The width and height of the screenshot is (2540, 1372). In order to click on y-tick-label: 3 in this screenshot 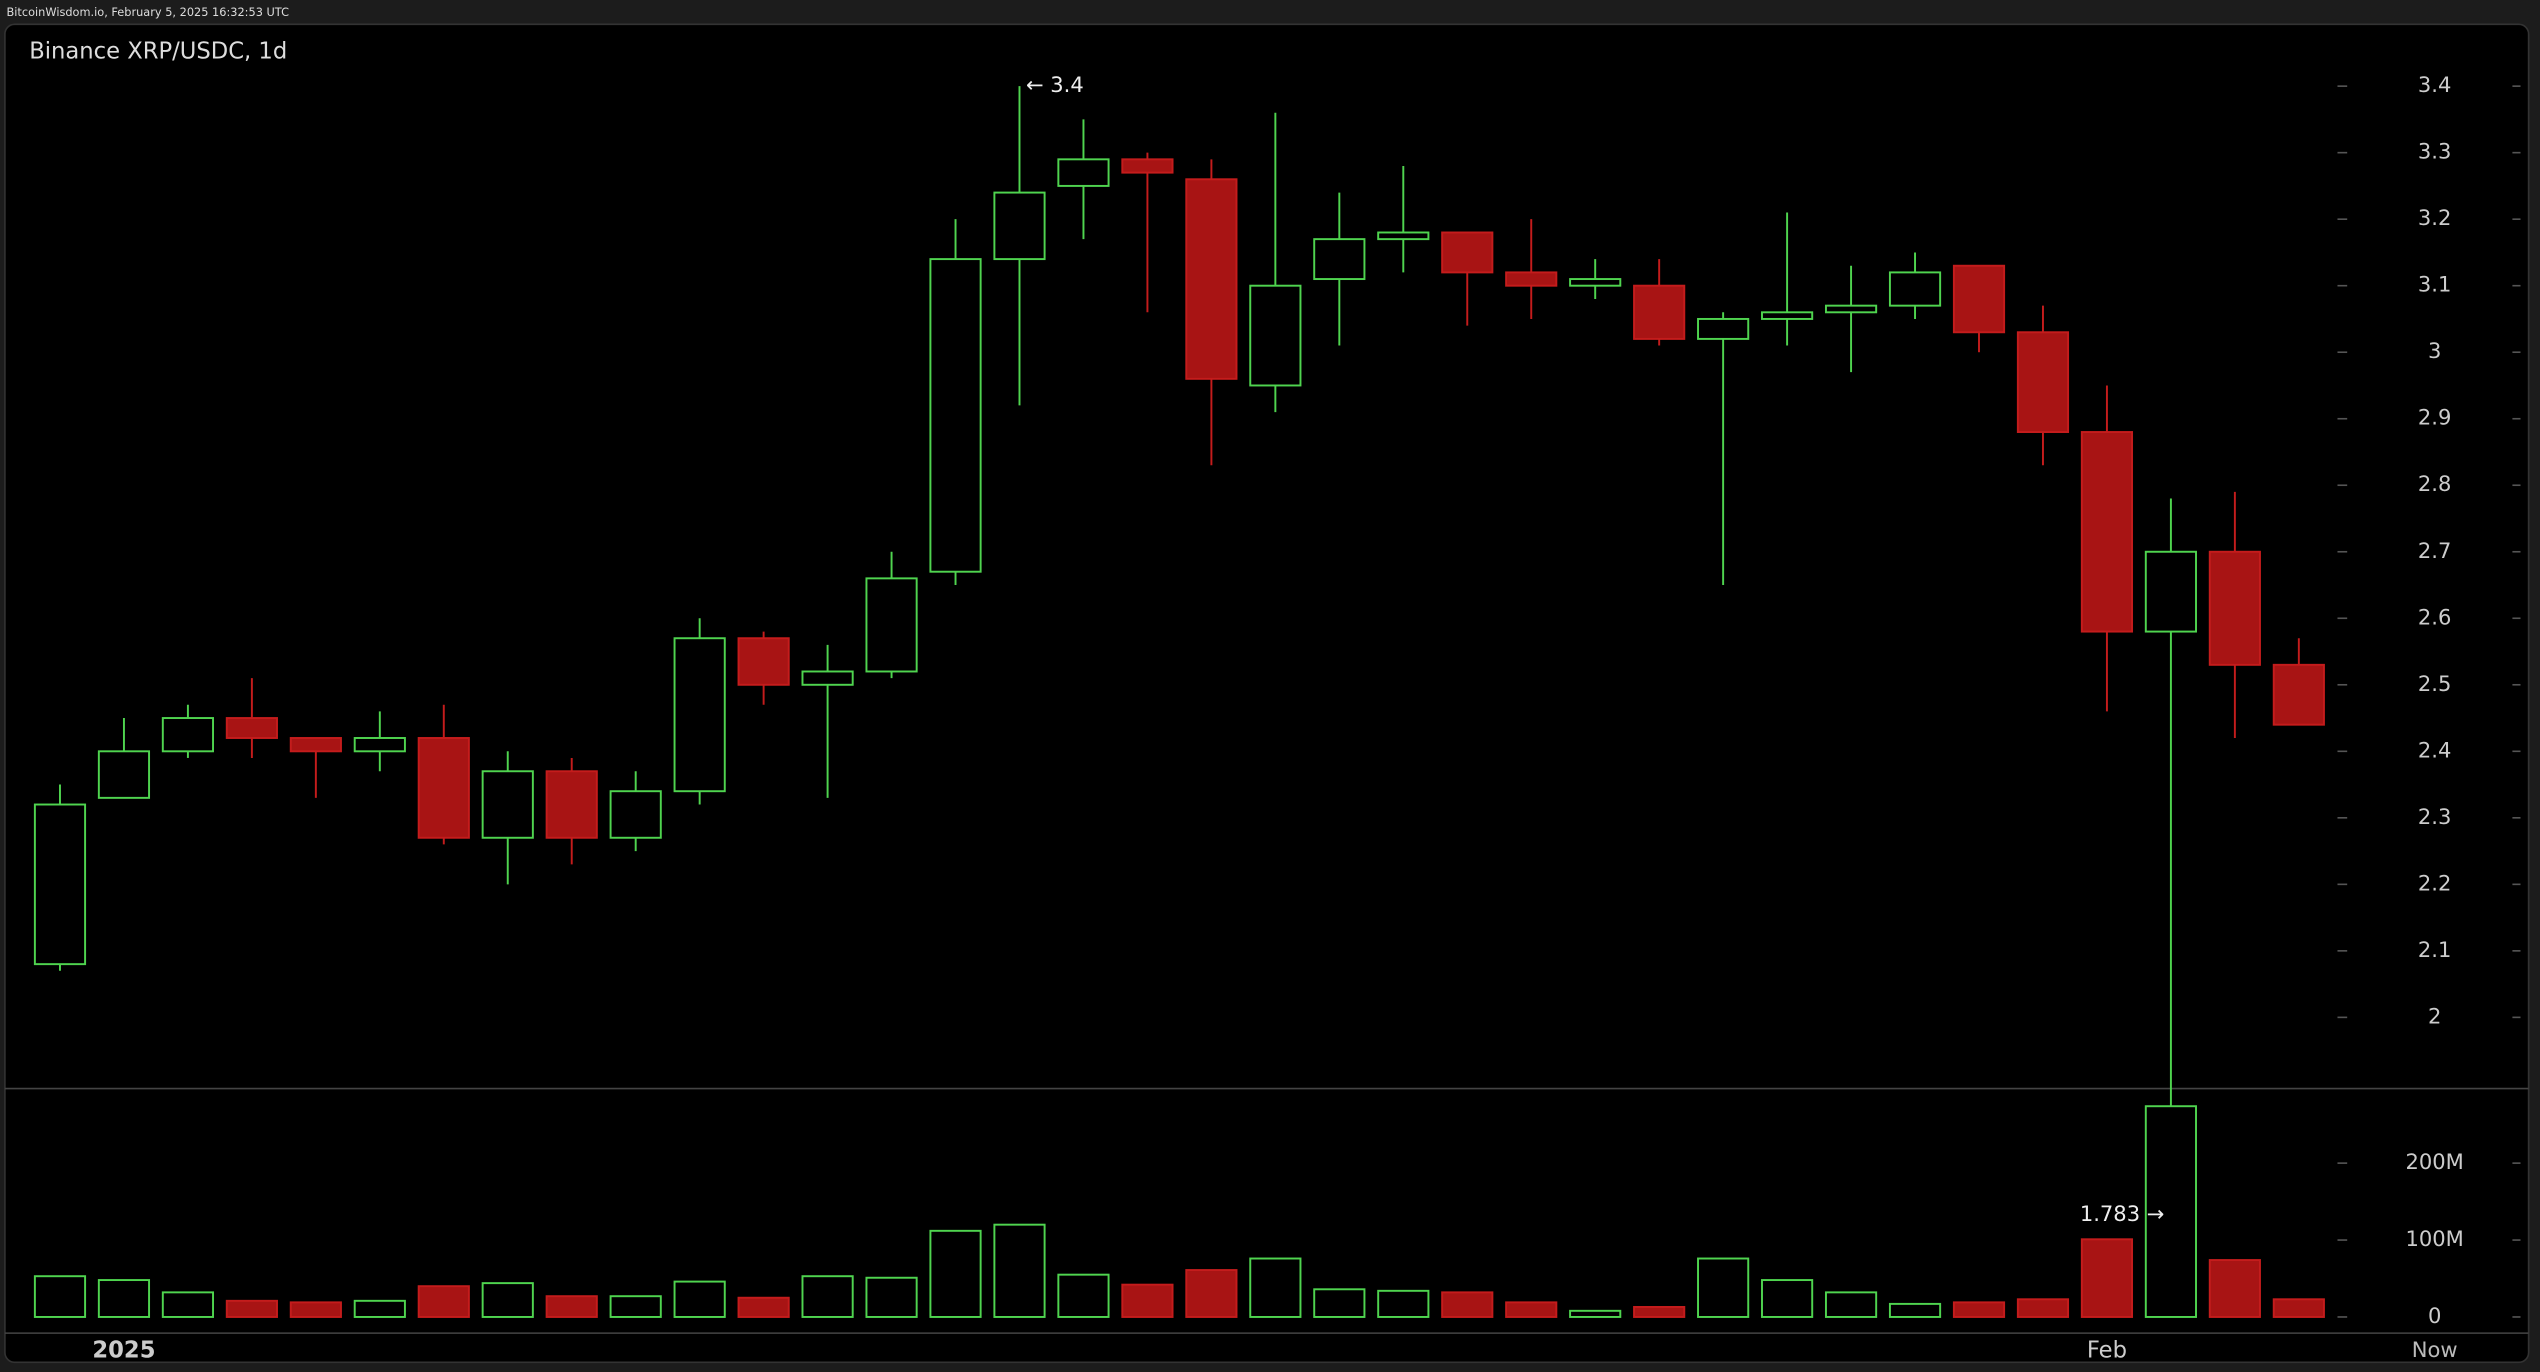, I will do `click(2434, 350)`.